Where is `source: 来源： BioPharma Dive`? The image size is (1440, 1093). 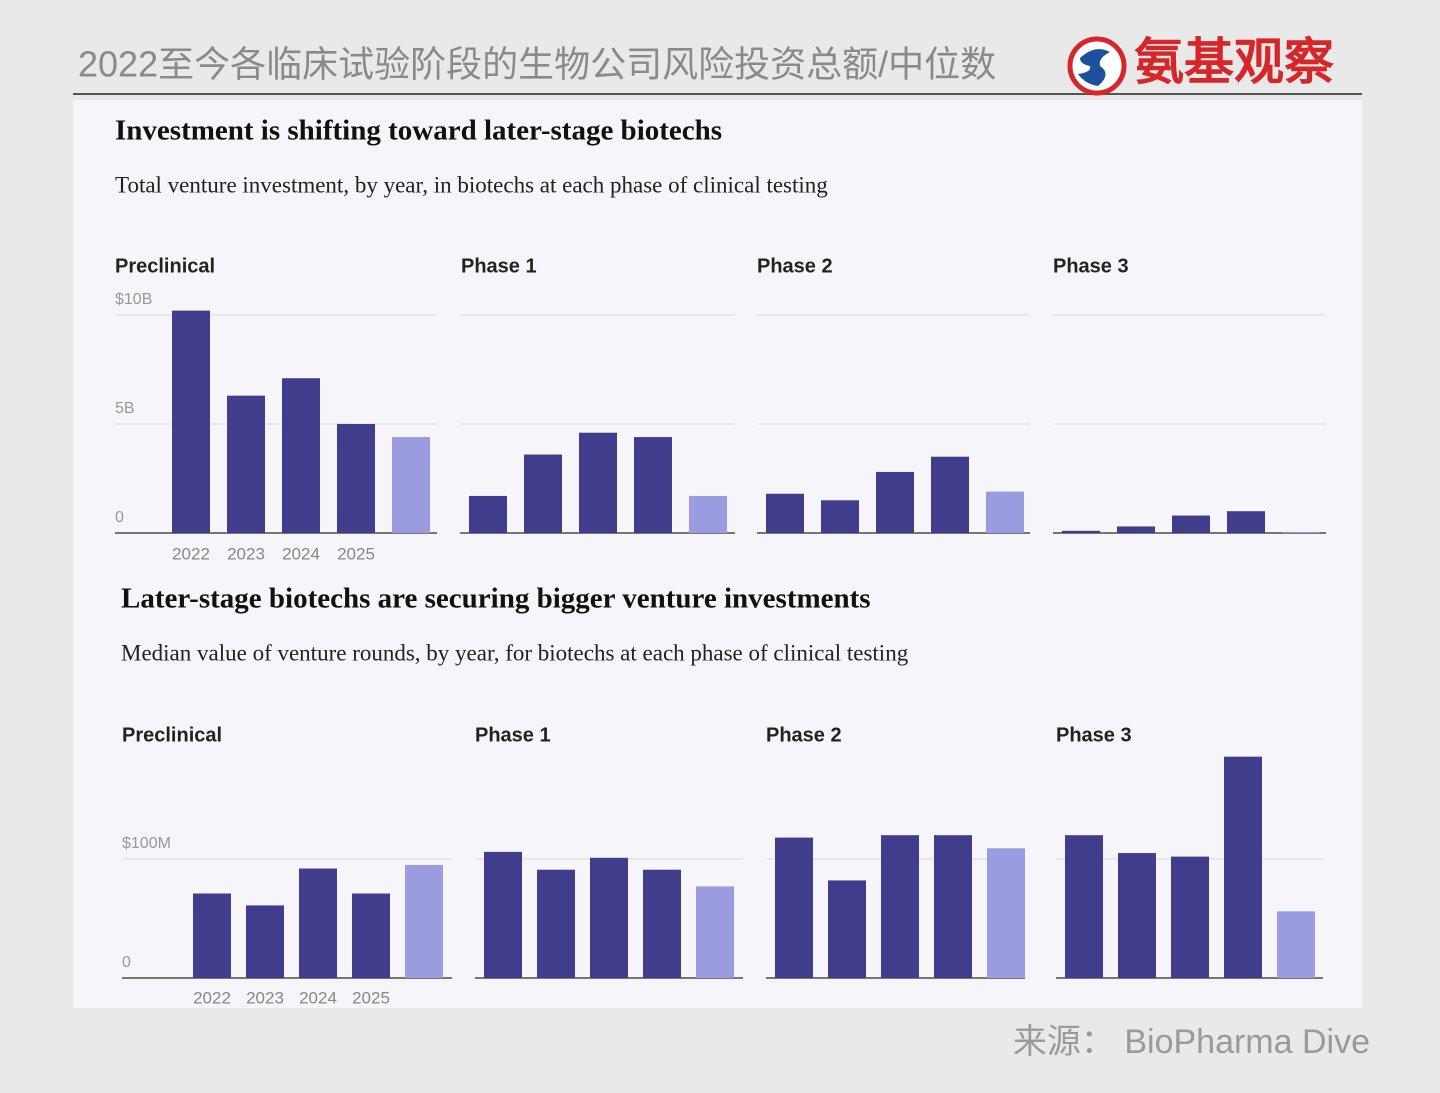 source: 来源： BioPharma Dive is located at coordinates (1191, 1042).